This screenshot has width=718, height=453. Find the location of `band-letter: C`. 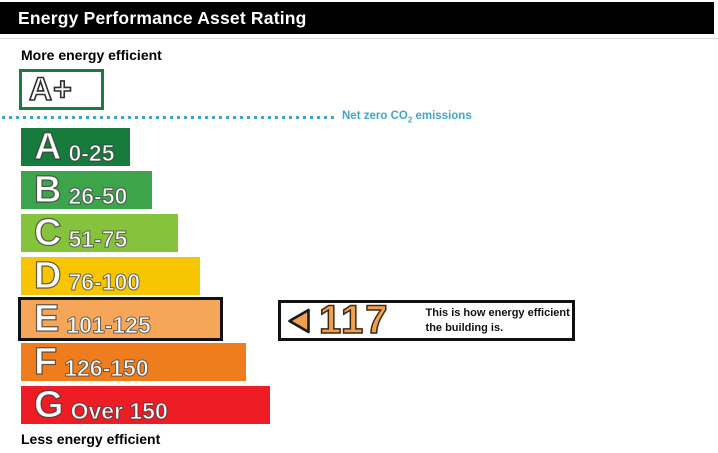

band-letter: C is located at coordinates (47, 233).